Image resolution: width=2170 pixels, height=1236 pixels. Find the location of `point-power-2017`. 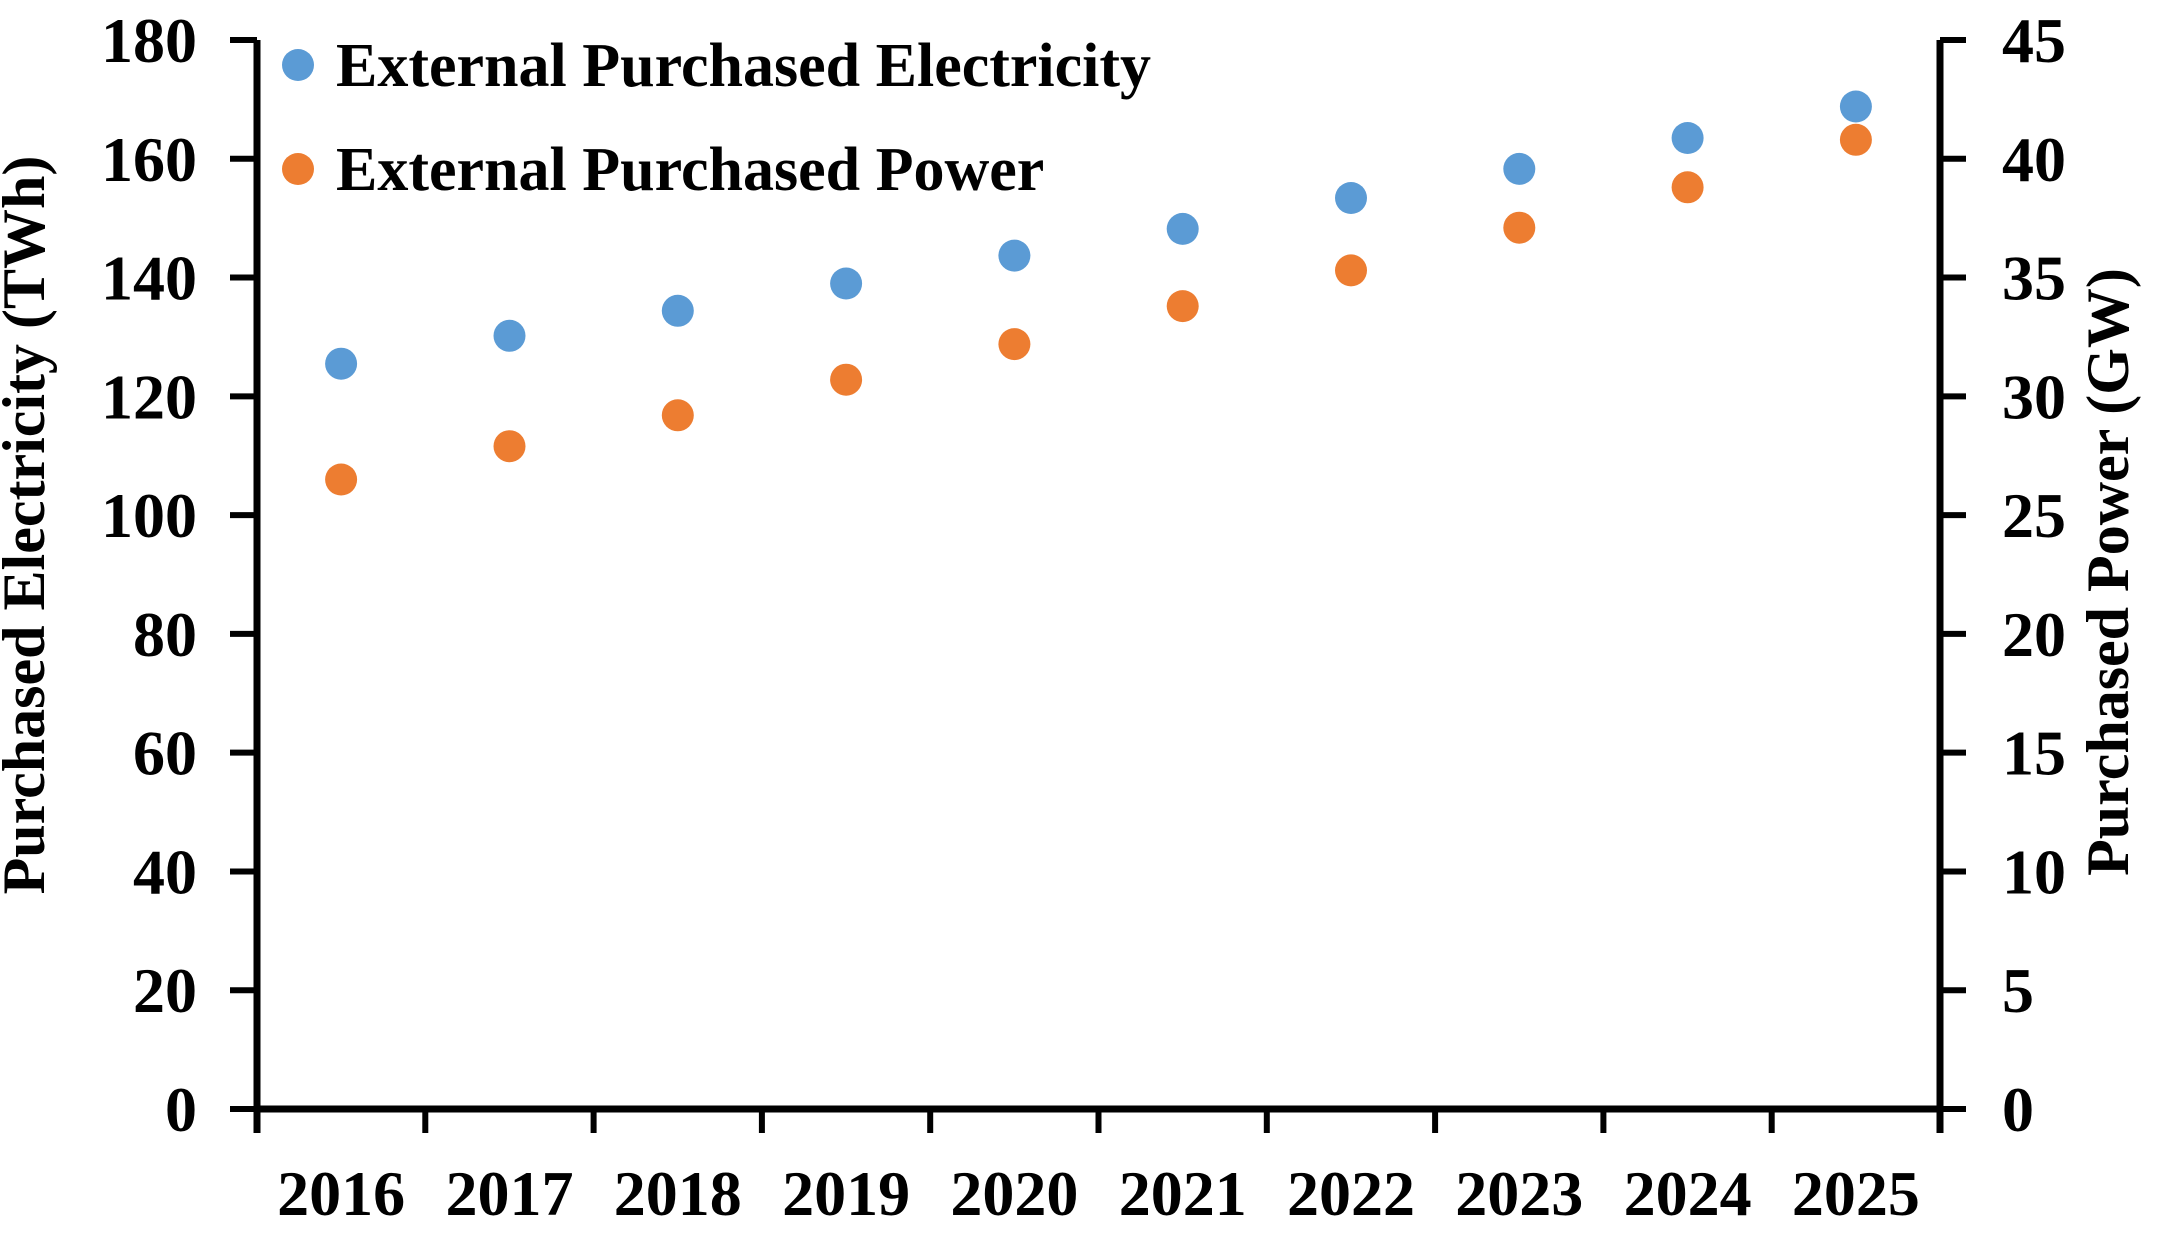

point-power-2017 is located at coordinates (509, 446).